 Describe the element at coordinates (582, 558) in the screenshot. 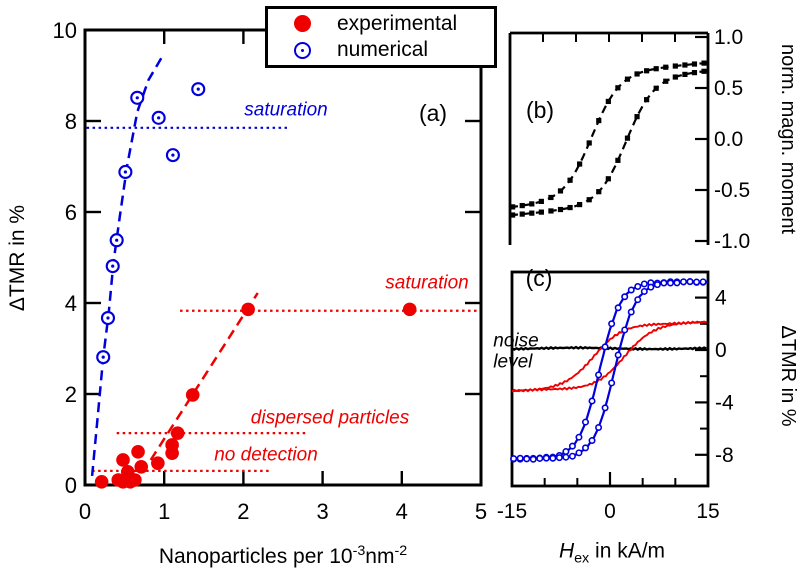

I see `h-subscript: ex` at that location.